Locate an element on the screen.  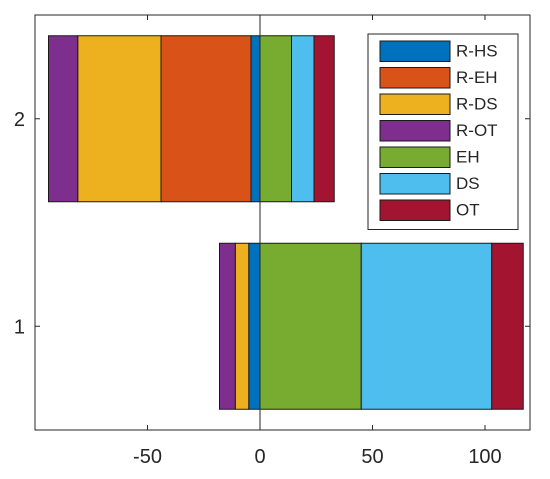
x-tick-label: 50 is located at coordinates (372, 457).